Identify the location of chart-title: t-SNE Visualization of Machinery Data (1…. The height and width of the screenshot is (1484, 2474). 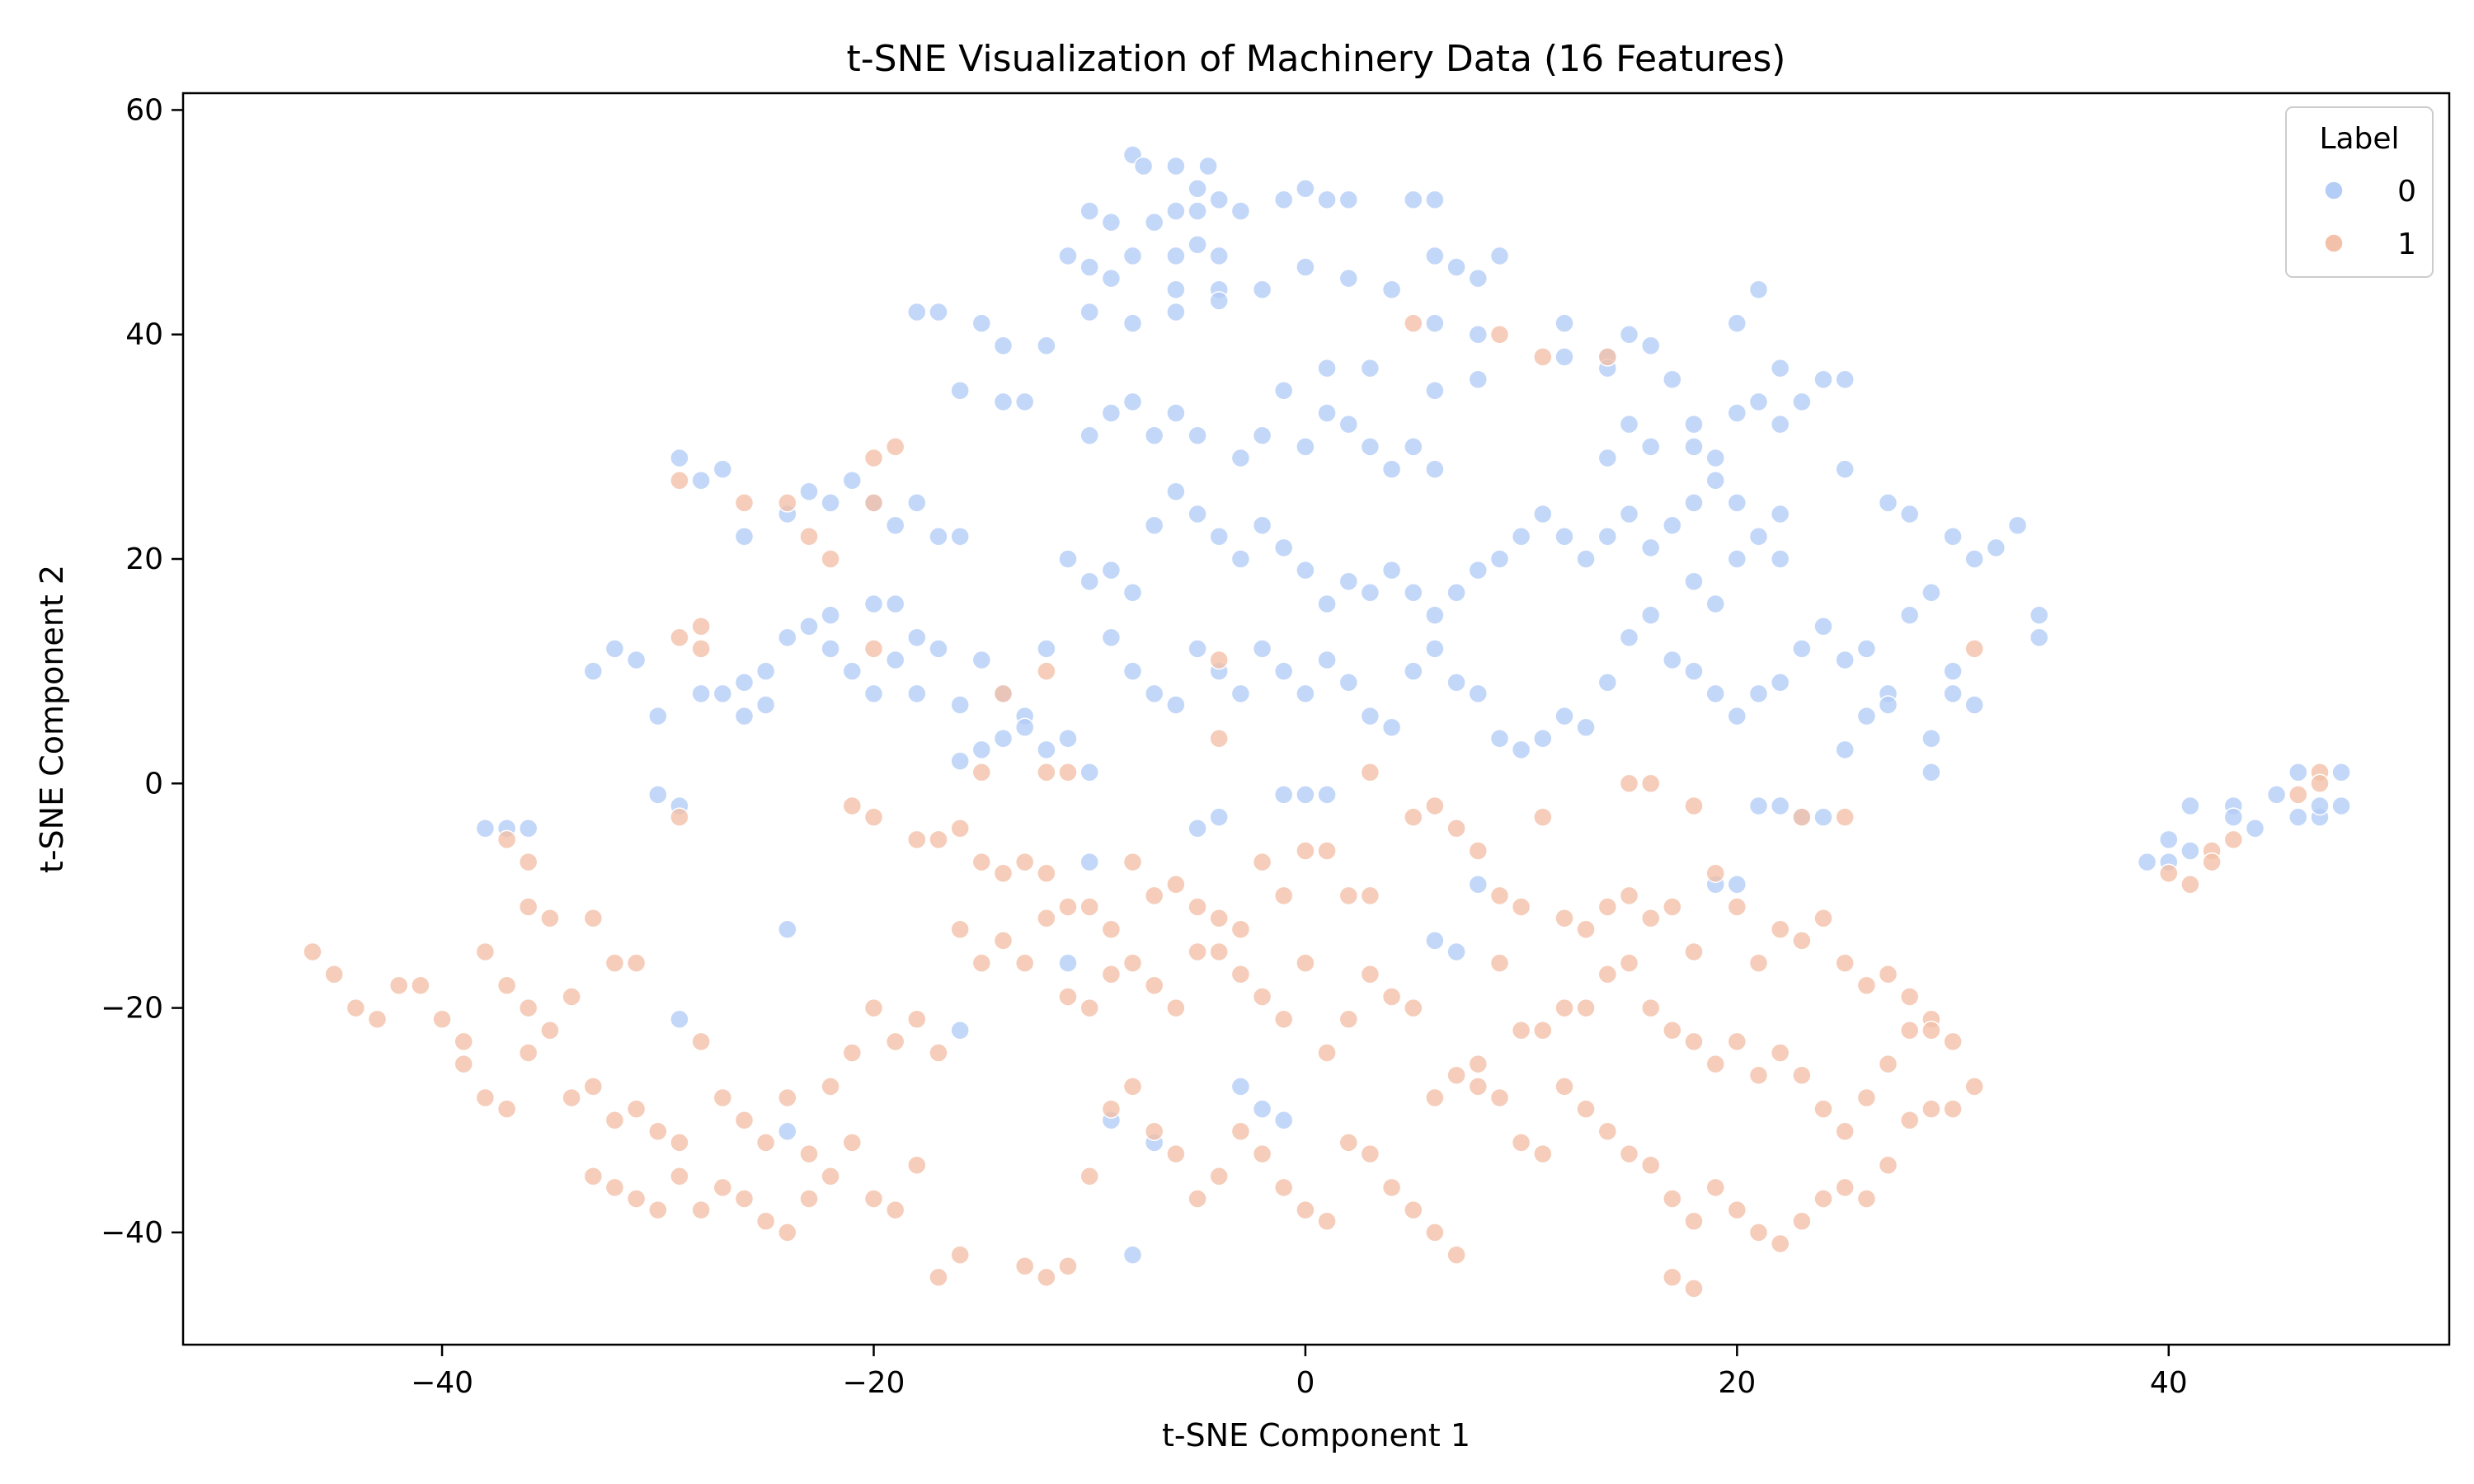
(1316, 59).